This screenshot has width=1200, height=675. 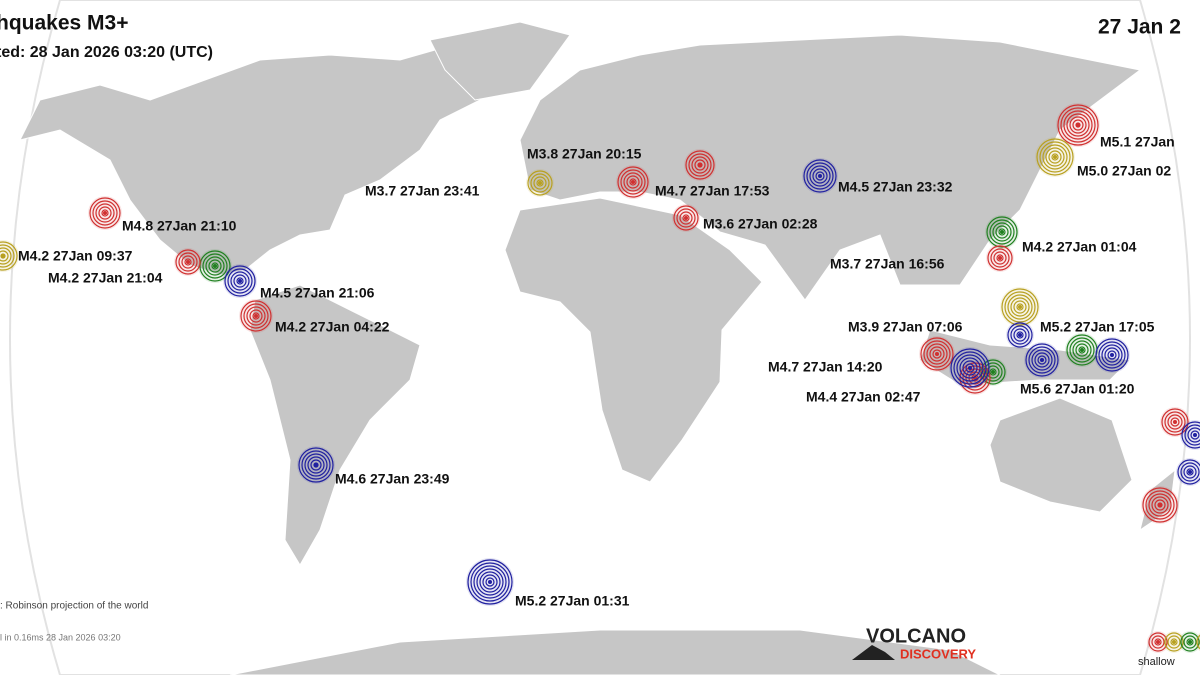 I want to click on quake-label: M5.0 27Jan 02, so click(x=1124, y=171).